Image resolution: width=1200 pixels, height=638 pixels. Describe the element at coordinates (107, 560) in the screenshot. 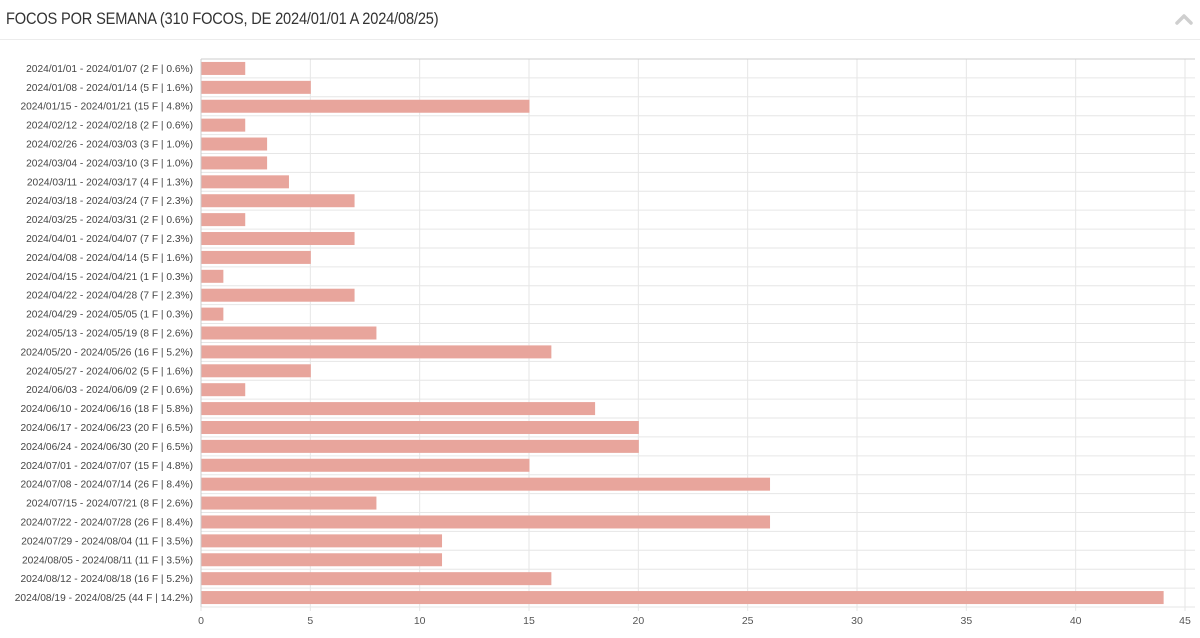

I see `category-label: 2024/08/05 - 2024/08/11 (11 F | 3.5%)` at that location.